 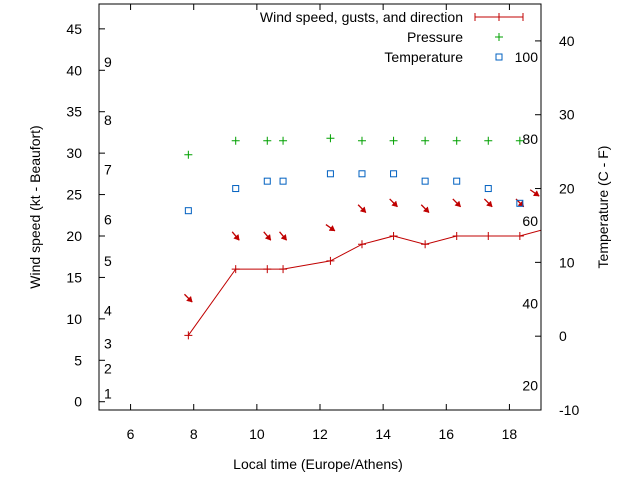 I want to click on beaufort-label: 5, so click(x=108, y=261).